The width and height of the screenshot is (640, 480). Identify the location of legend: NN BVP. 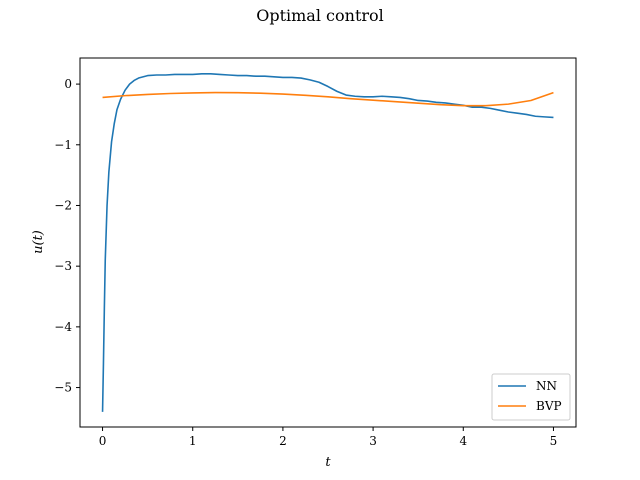
(531, 397).